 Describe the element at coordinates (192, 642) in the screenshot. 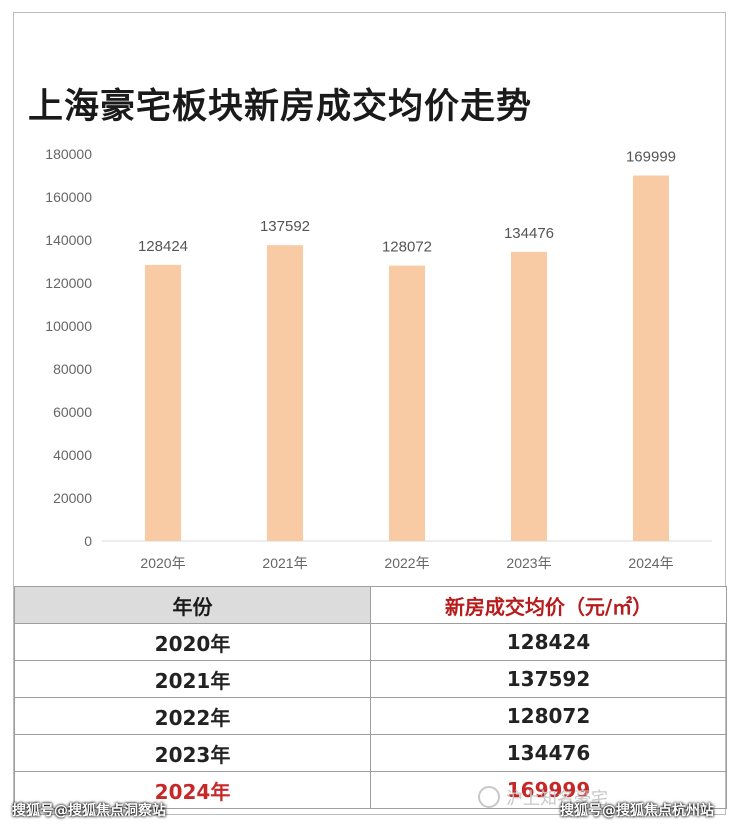

I see `cell-year: 2020年` at that location.